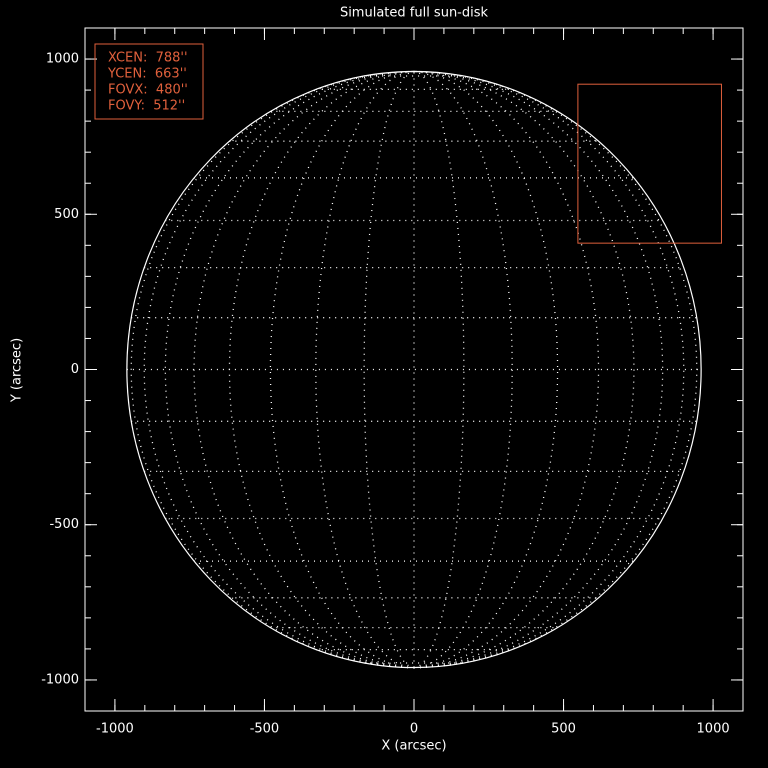 The width and height of the screenshot is (768, 768). I want to click on chart-title: Simulated full sun-disk, so click(414, 13).